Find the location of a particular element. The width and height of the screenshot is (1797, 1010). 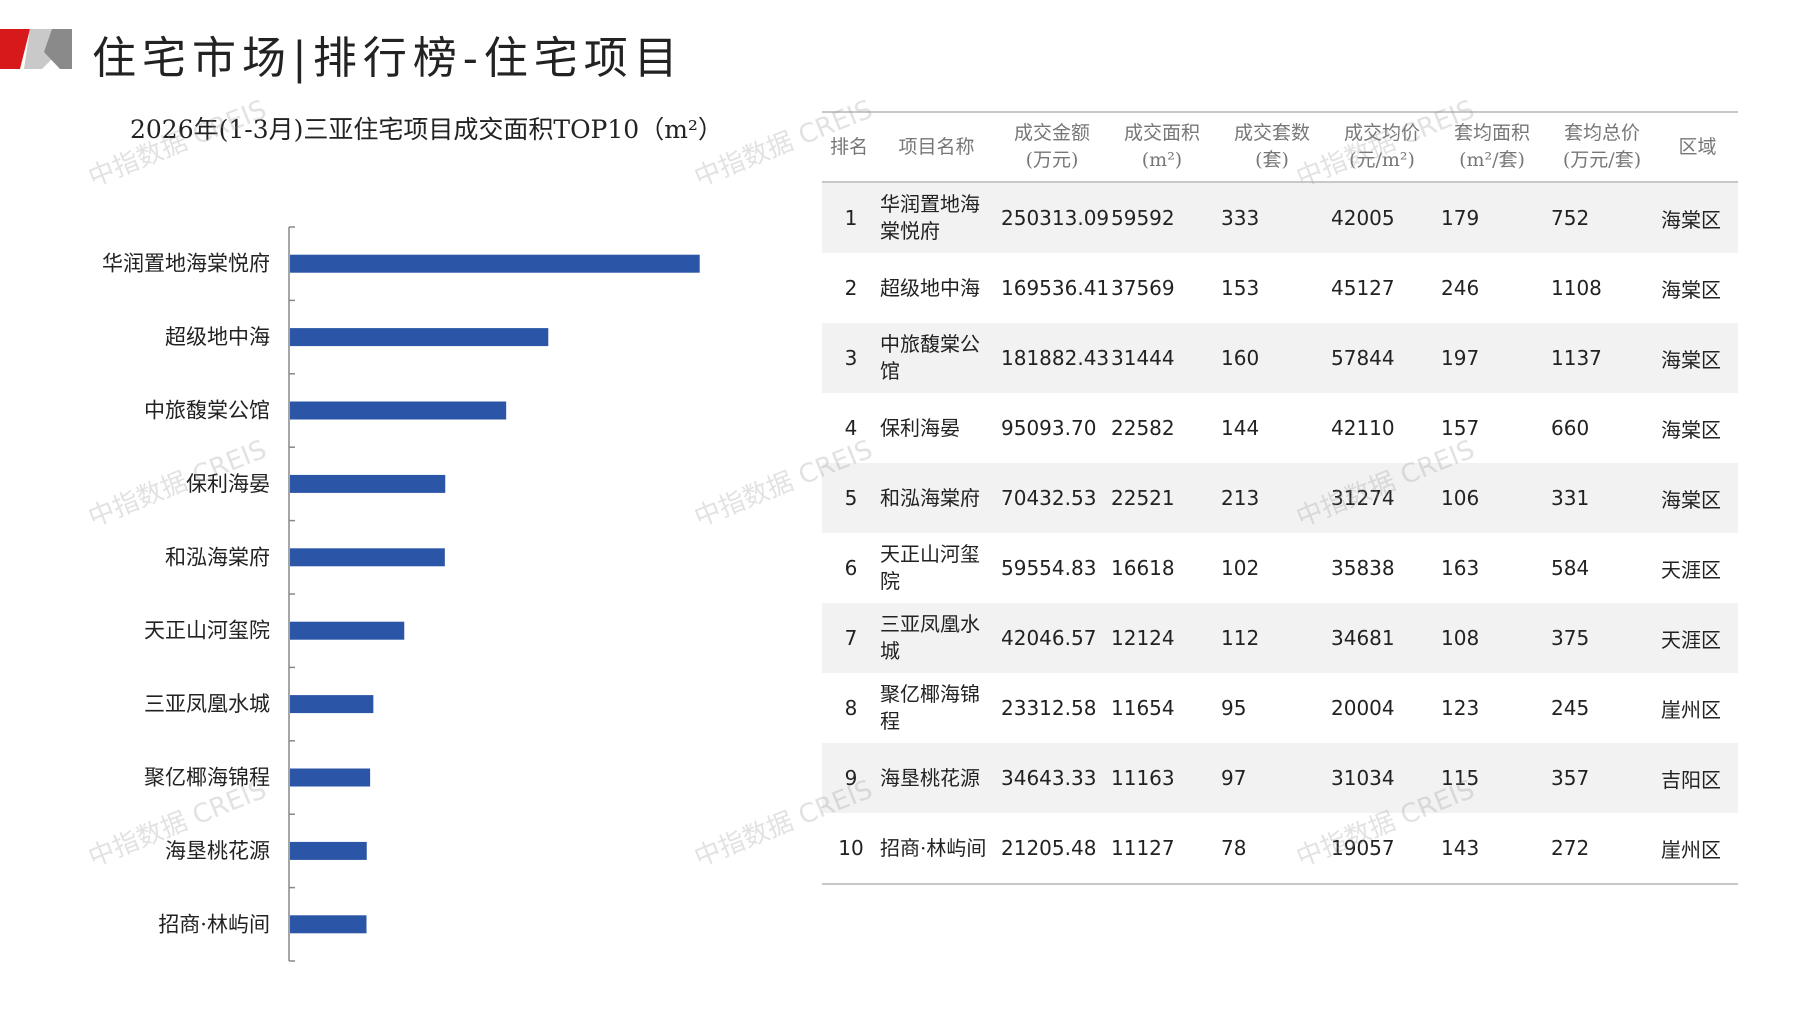

column-header-line: (万元) is located at coordinates (1052, 160).